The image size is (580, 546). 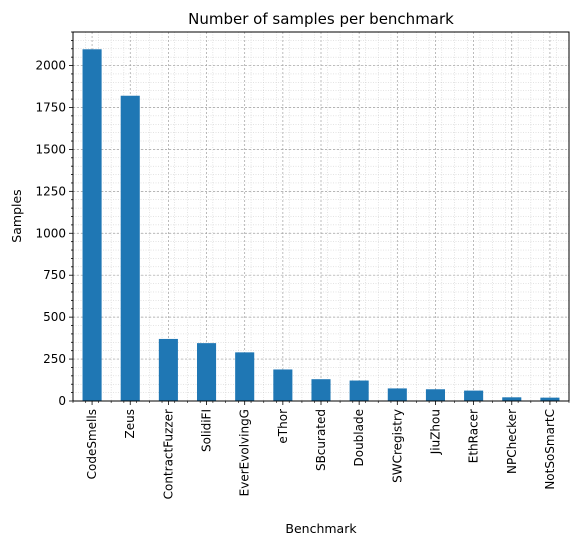 I want to click on x-tick-label: EthRacer, so click(x=474, y=436).